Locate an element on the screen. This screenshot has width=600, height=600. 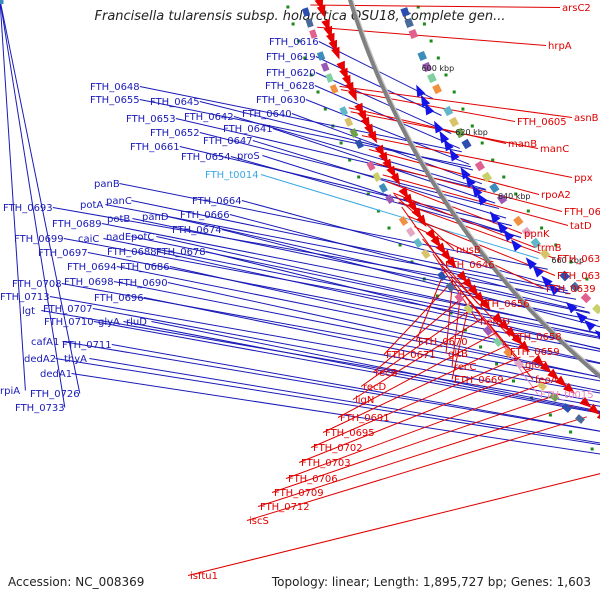
forward-gene-label: FTH_0661 is located at coordinates (155, 147).